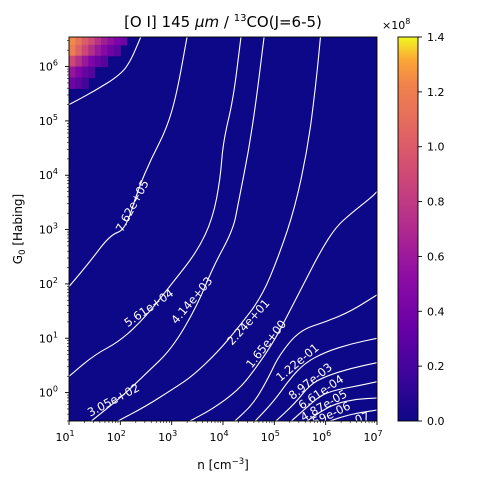 The height and width of the screenshot is (485, 479). What do you see at coordinates (436, 256) in the screenshot?
I see `colorbar-tick-label: 0.6` at bounding box center [436, 256].